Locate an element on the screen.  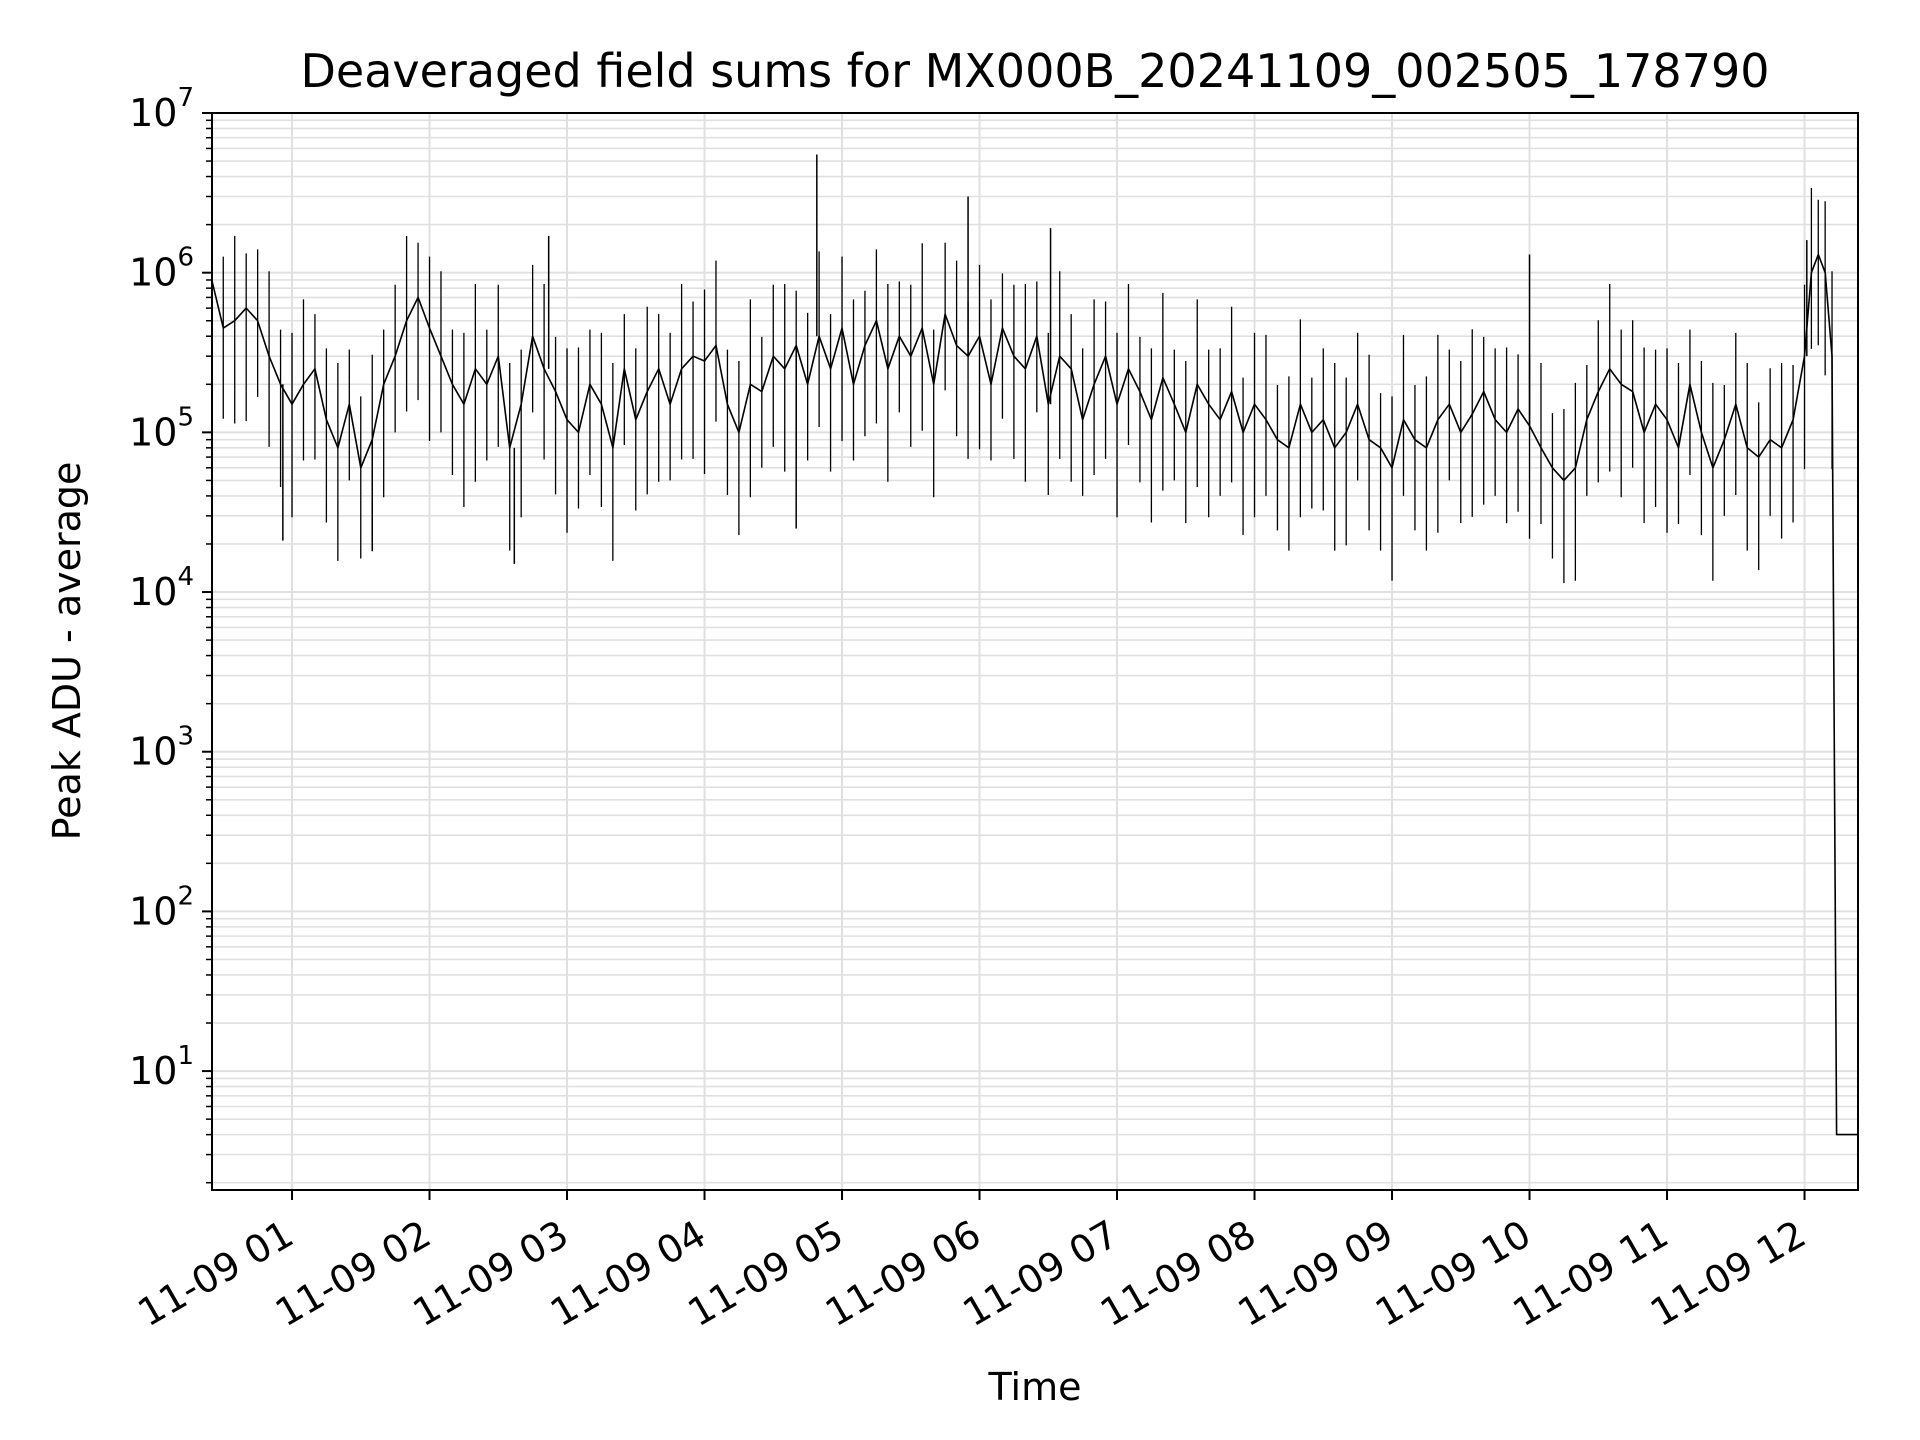
y-tick-label: 10⁵ is located at coordinates (161, 428).